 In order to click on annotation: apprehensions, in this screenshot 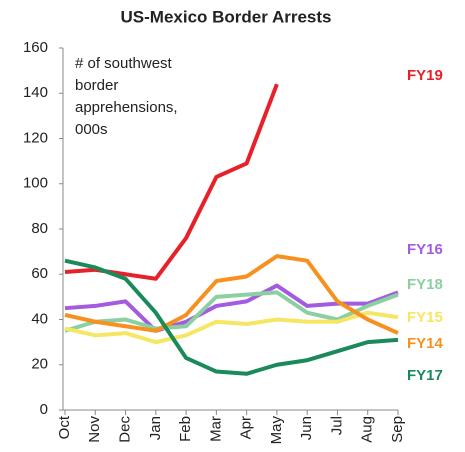, I will do `click(126, 107)`.